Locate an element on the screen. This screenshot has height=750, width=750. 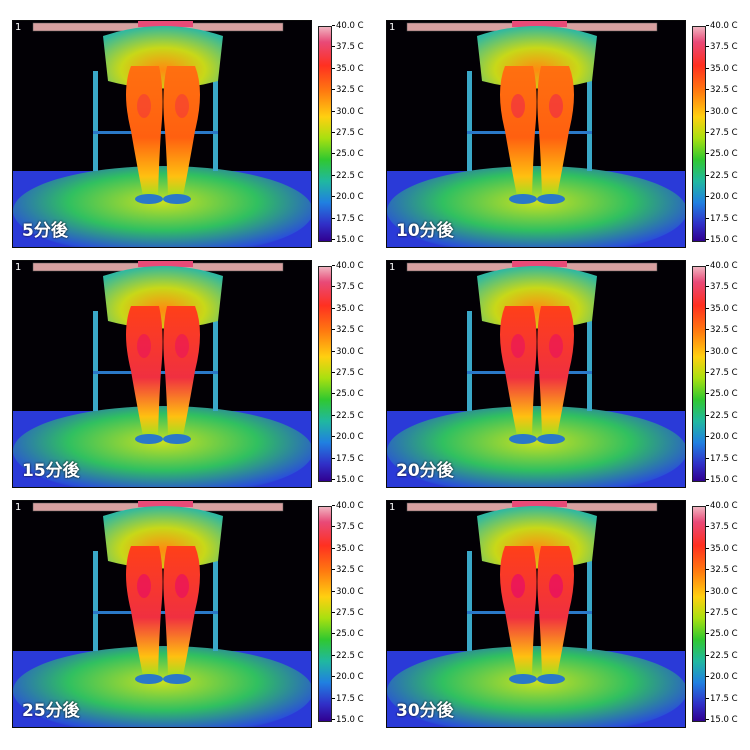
elapsed-time-label: 15分後 is located at coordinates (51, 471).